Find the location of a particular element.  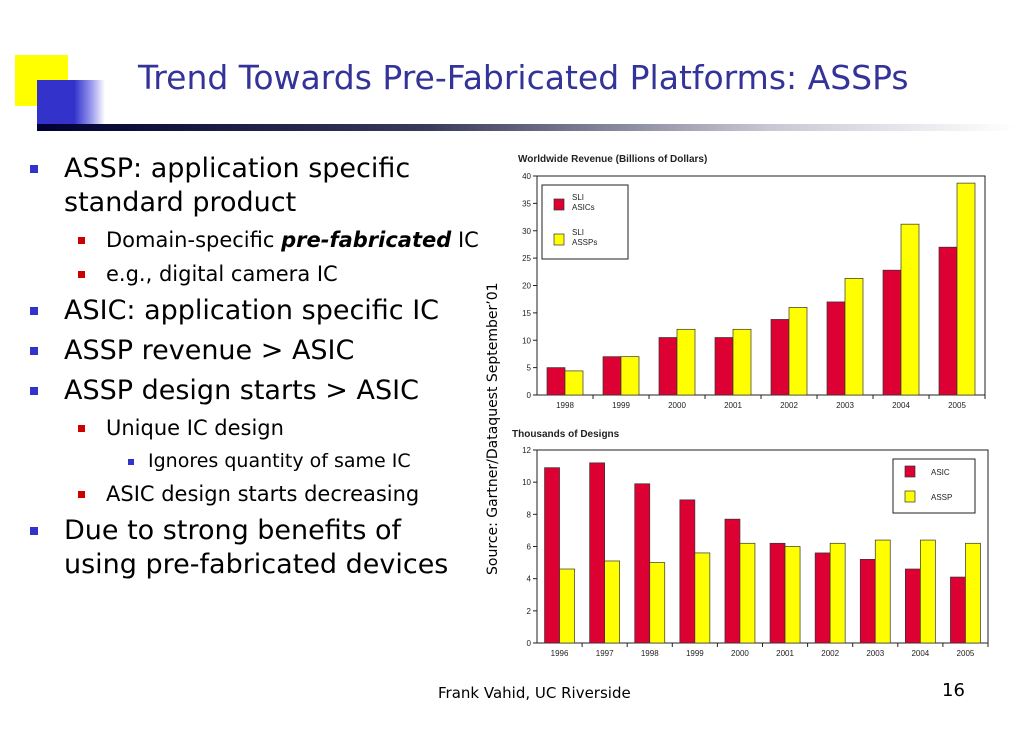

y-tick-label: 12 is located at coordinates (526, 450).